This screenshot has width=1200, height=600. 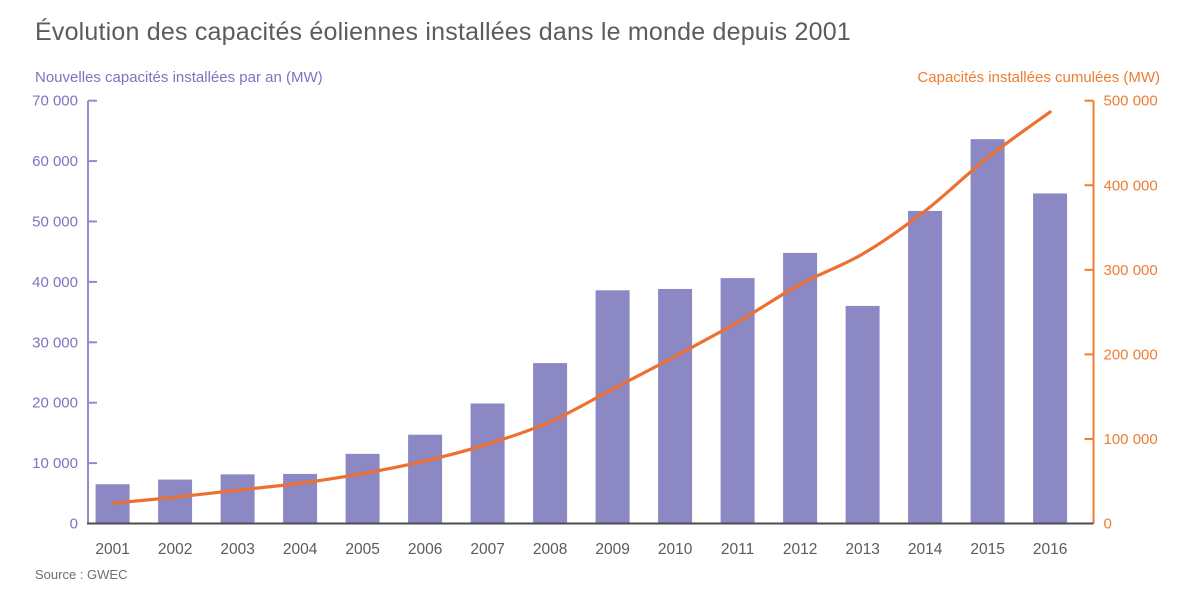 I want to click on x-axis-label-2006: 2006, so click(x=425, y=549).